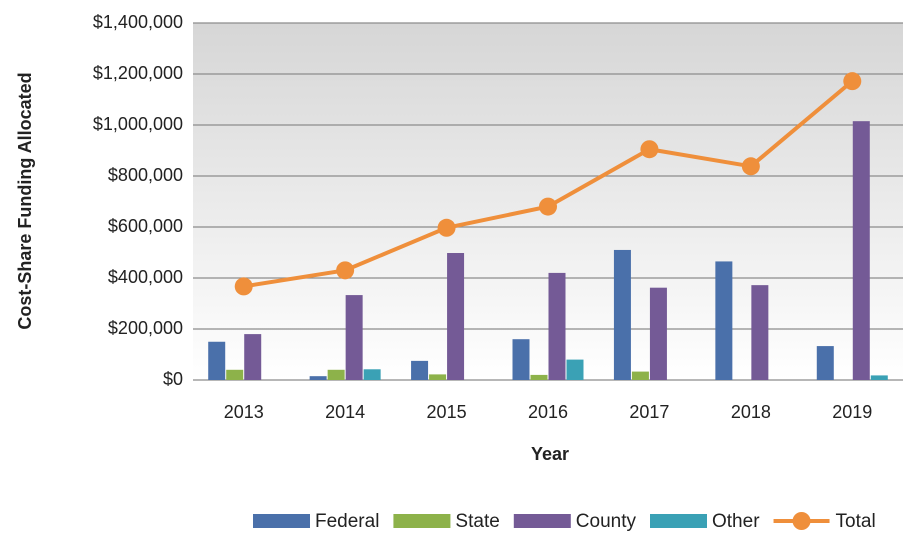 This screenshot has width=908, height=535. What do you see at coordinates (477, 521) in the screenshot?
I see `legend-label: State` at bounding box center [477, 521].